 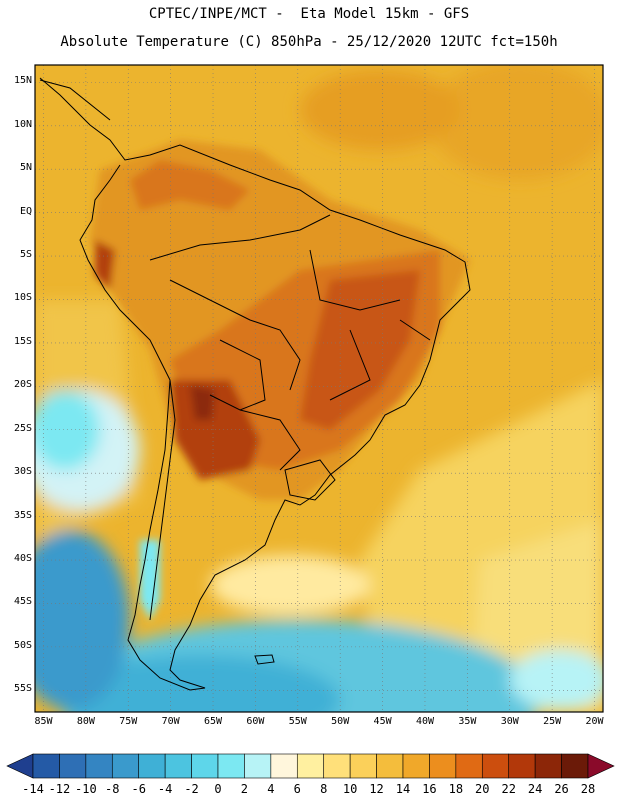 What do you see at coordinates (105, 265) in the screenshot?
I see `region-andes-north-hot` at bounding box center [105, 265].